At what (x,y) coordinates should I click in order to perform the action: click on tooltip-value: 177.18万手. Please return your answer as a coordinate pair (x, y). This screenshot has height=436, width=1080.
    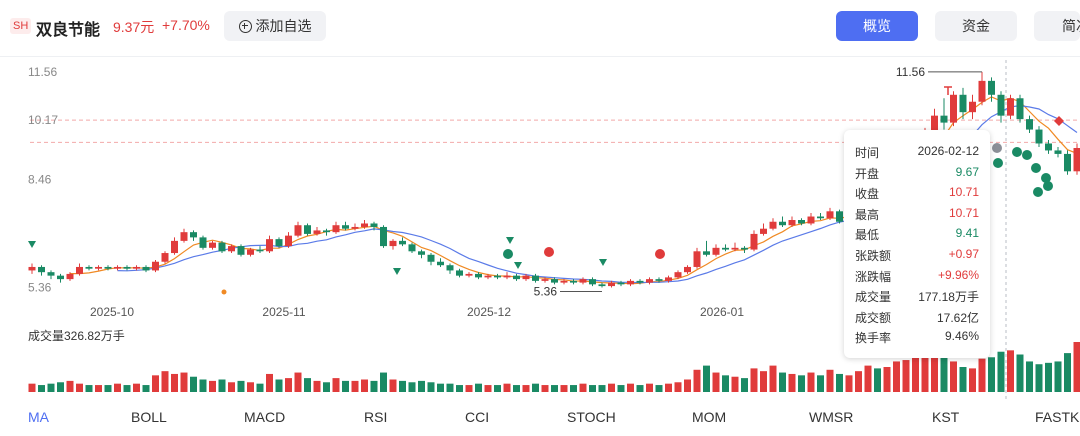
    Looking at the image, I should click on (948, 297).